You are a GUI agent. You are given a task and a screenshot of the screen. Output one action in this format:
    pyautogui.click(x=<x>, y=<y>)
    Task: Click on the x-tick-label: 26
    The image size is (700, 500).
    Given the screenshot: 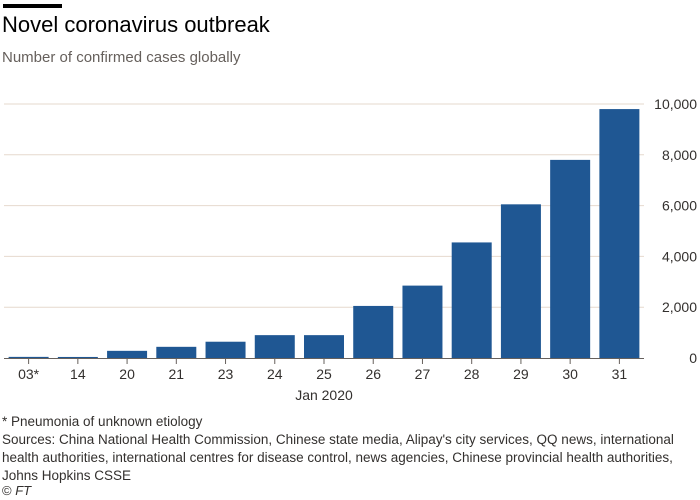 What is the action you would take?
    pyautogui.click(x=373, y=374)
    